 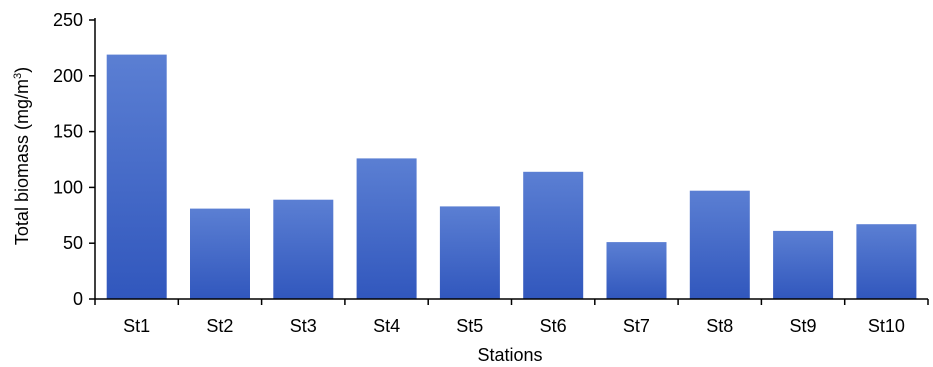 What do you see at coordinates (719, 326) in the screenshot?
I see `x-tick-label: St8` at bounding box center [719, 326].